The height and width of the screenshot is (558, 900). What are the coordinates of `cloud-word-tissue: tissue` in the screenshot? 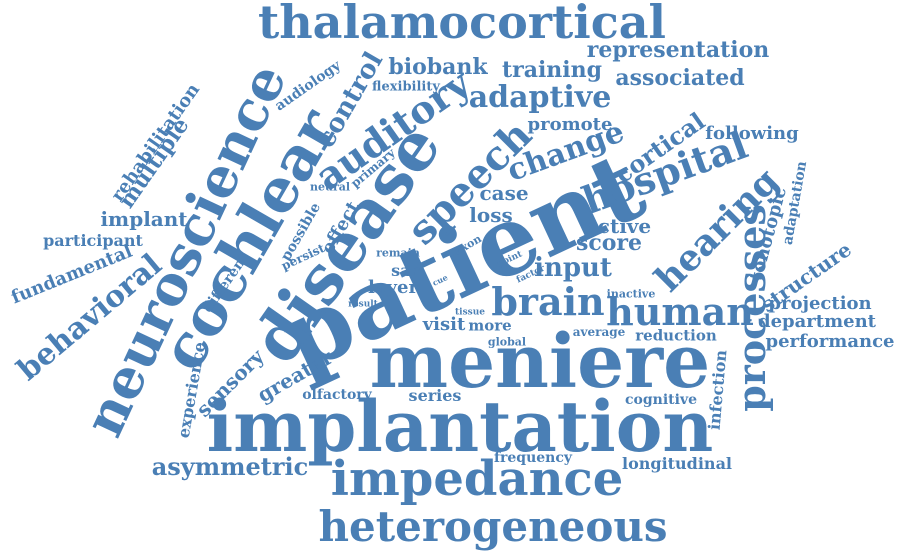 It's located at (470, 312).